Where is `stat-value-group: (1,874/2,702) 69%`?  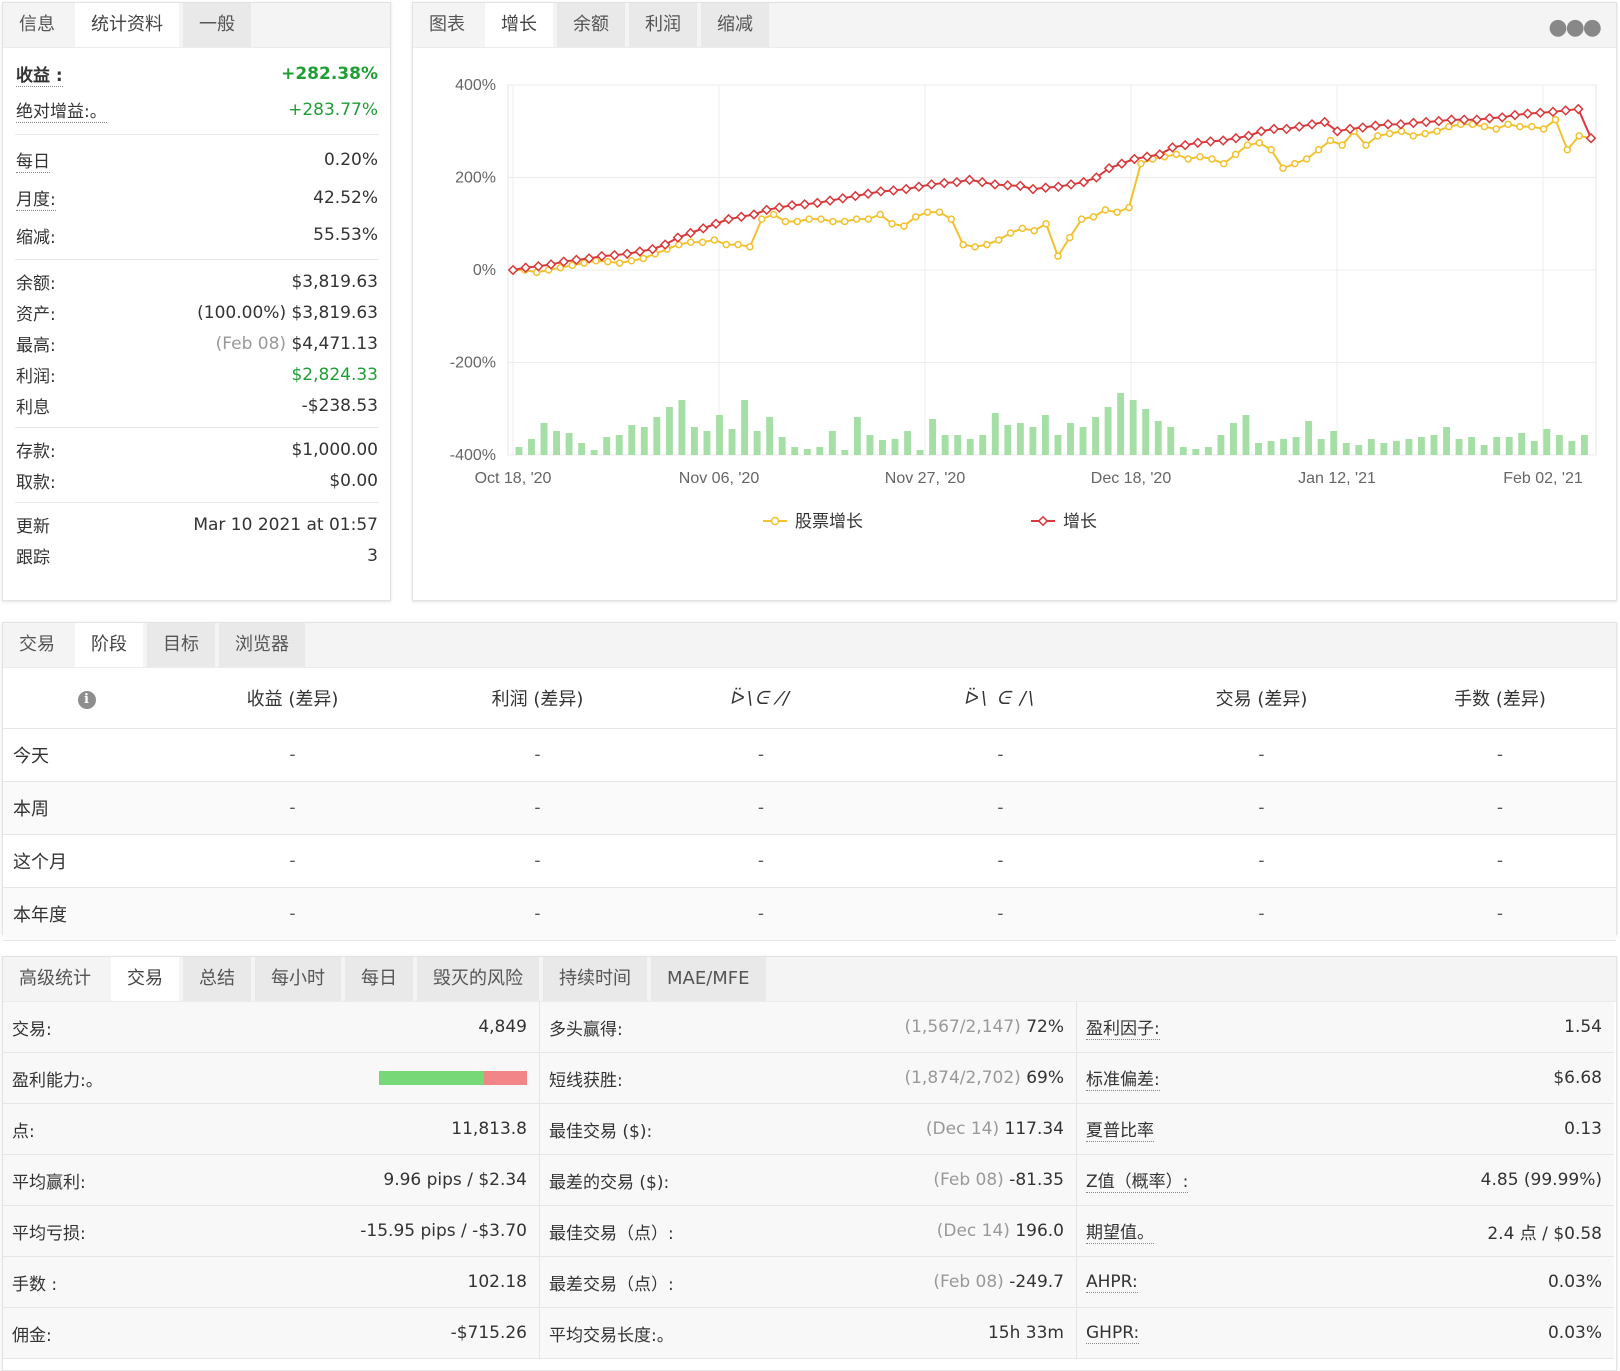 stat-value-group: (1,874/2,702) 69% is located at coordinates (984, 1078).